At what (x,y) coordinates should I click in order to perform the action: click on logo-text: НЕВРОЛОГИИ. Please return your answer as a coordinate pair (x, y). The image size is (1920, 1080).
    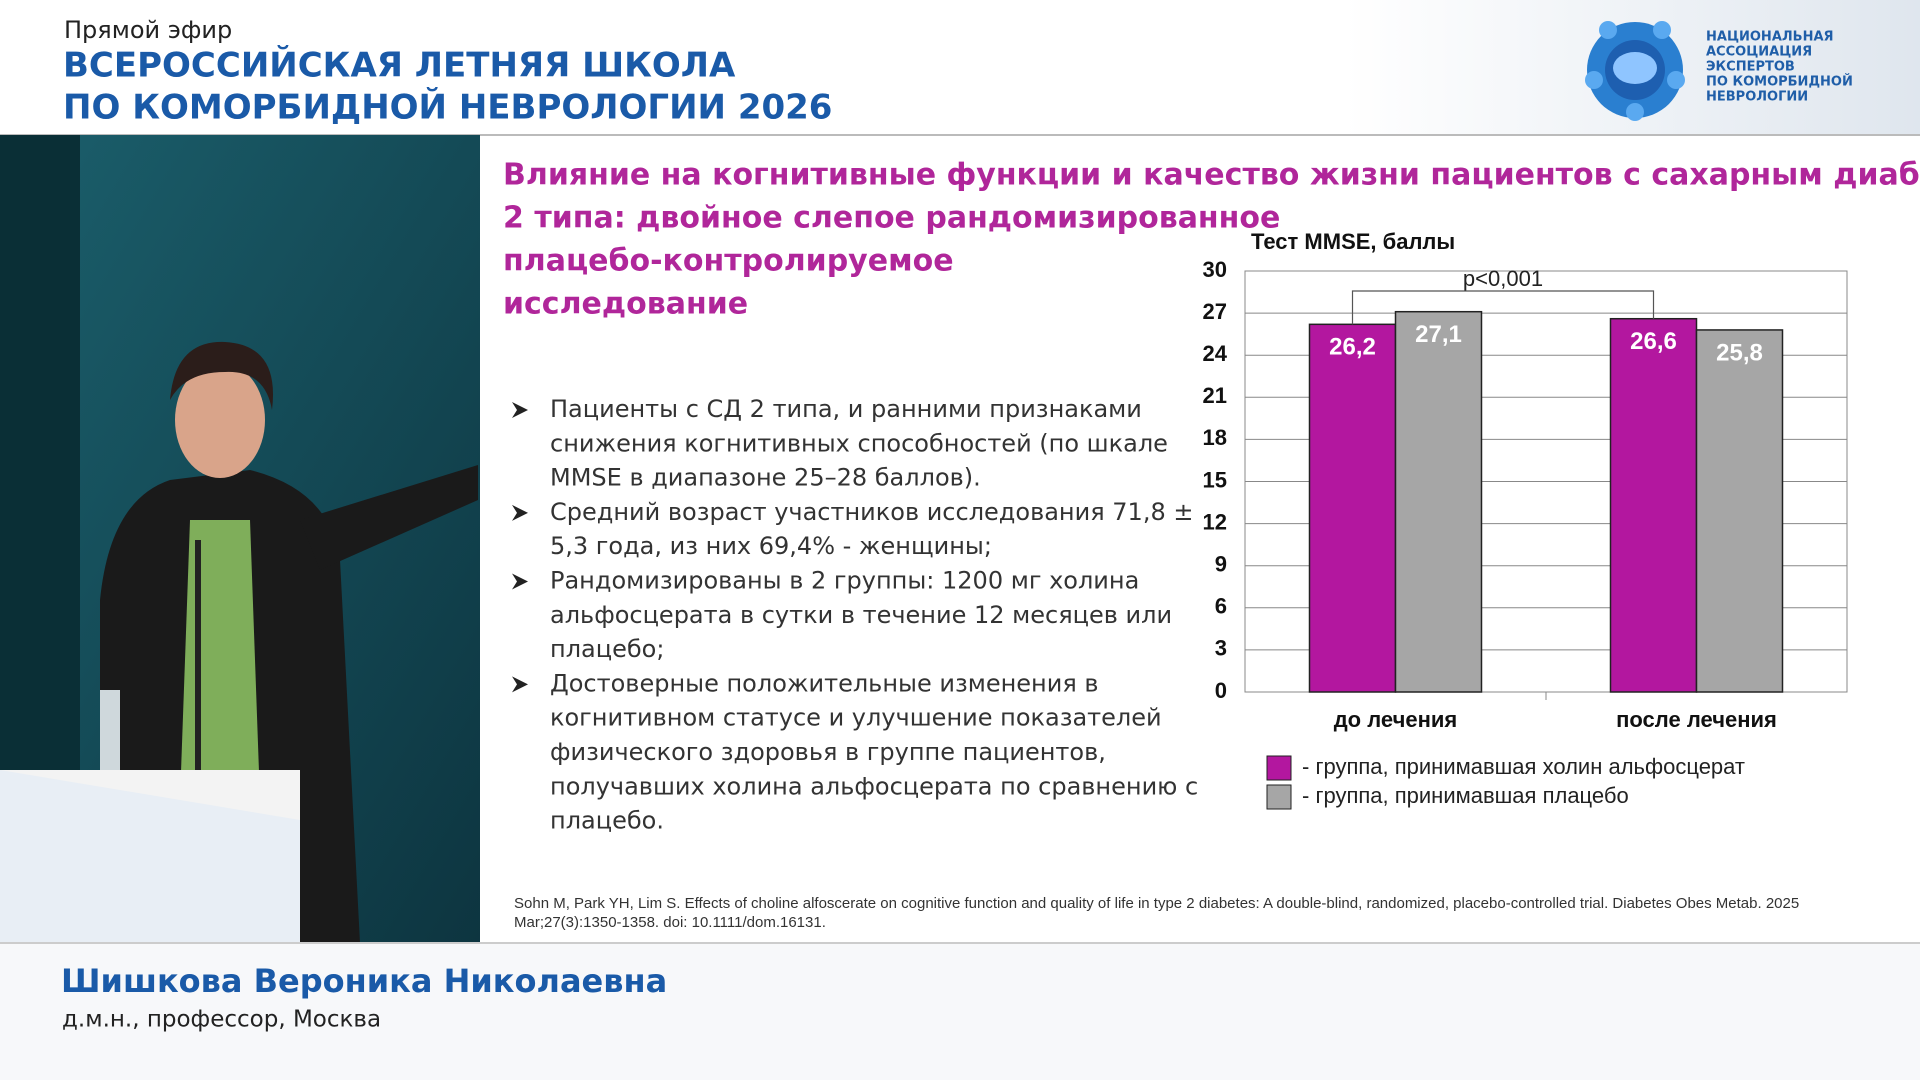
    Looking at the image, I should click on (1757, 97).